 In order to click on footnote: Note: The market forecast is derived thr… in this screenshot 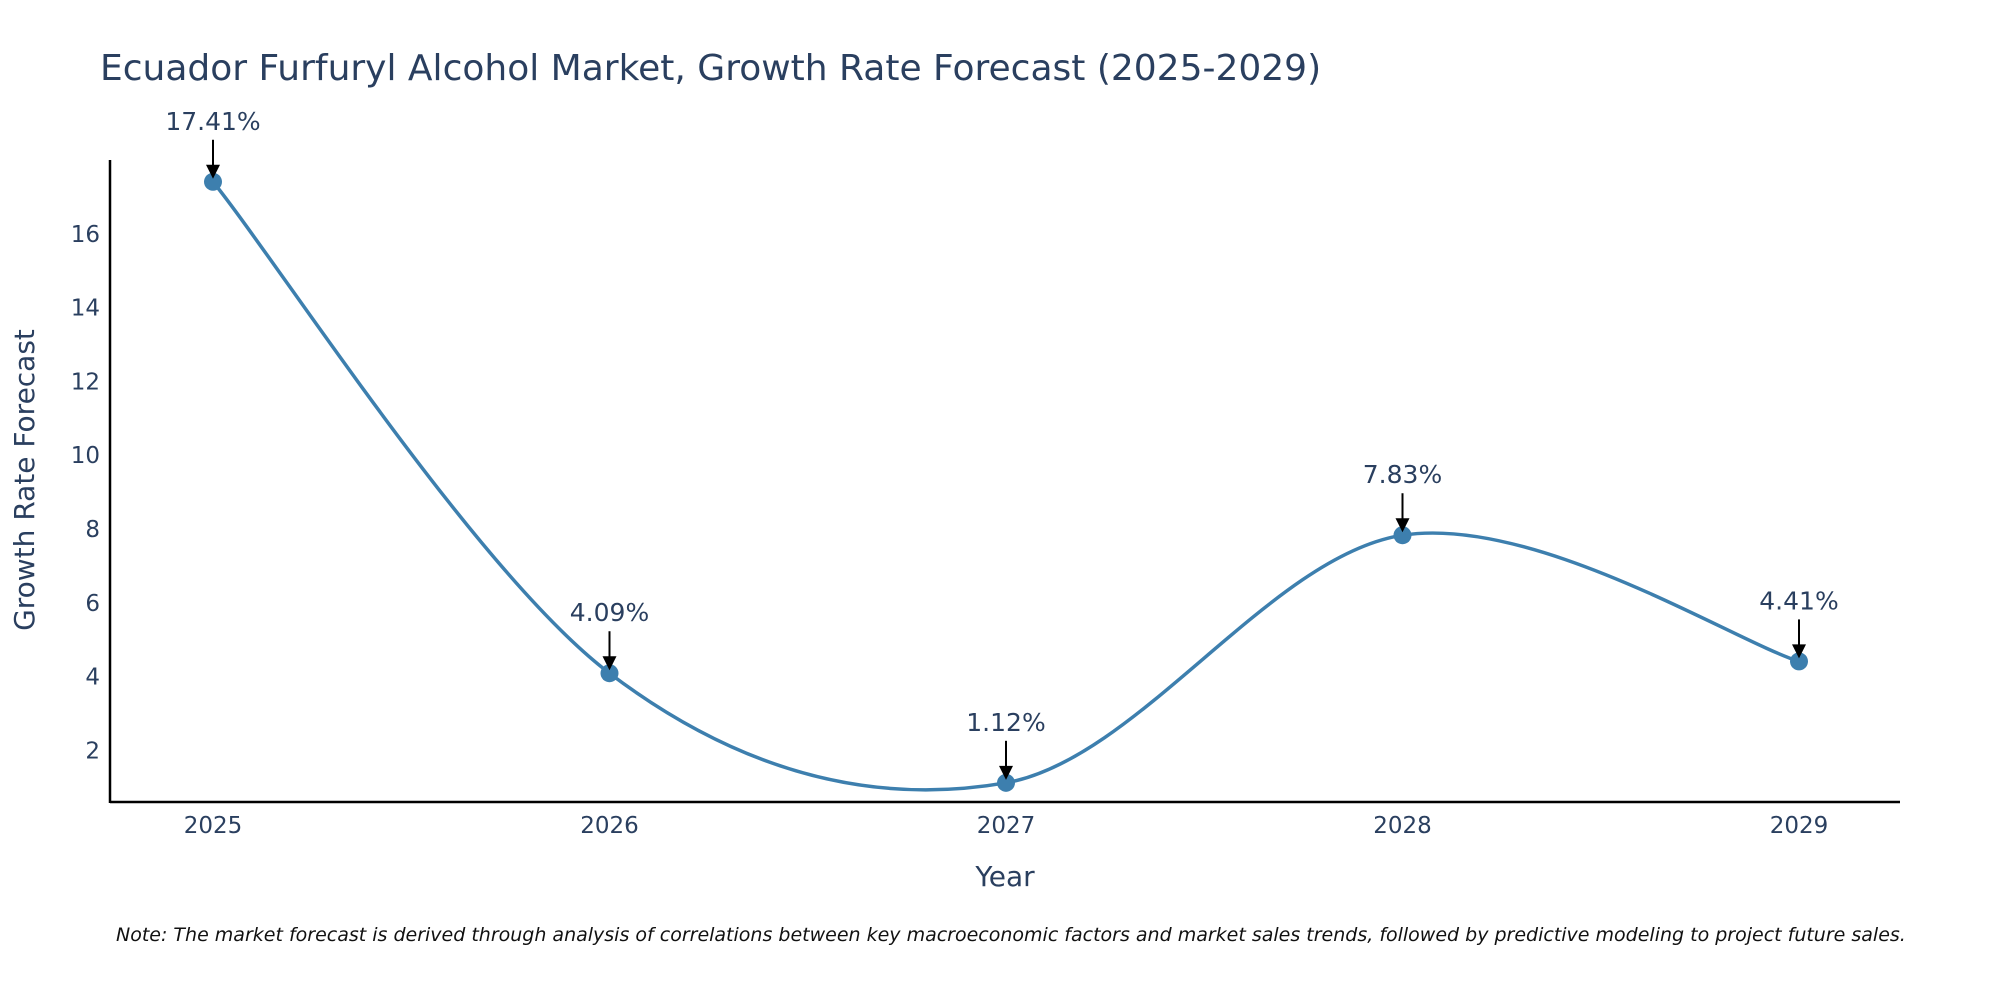, I will do `click(1011, 935)`.